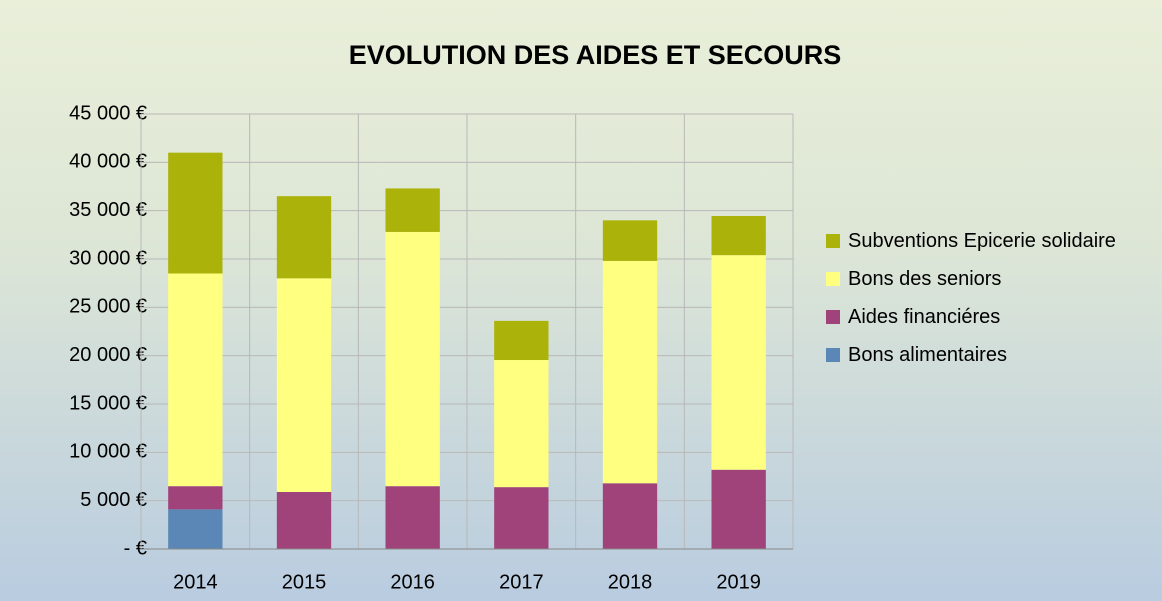 The width and height of the screenshot is (1162, 601). I want to click on x-tick-label: 2018, so click(630, 582).